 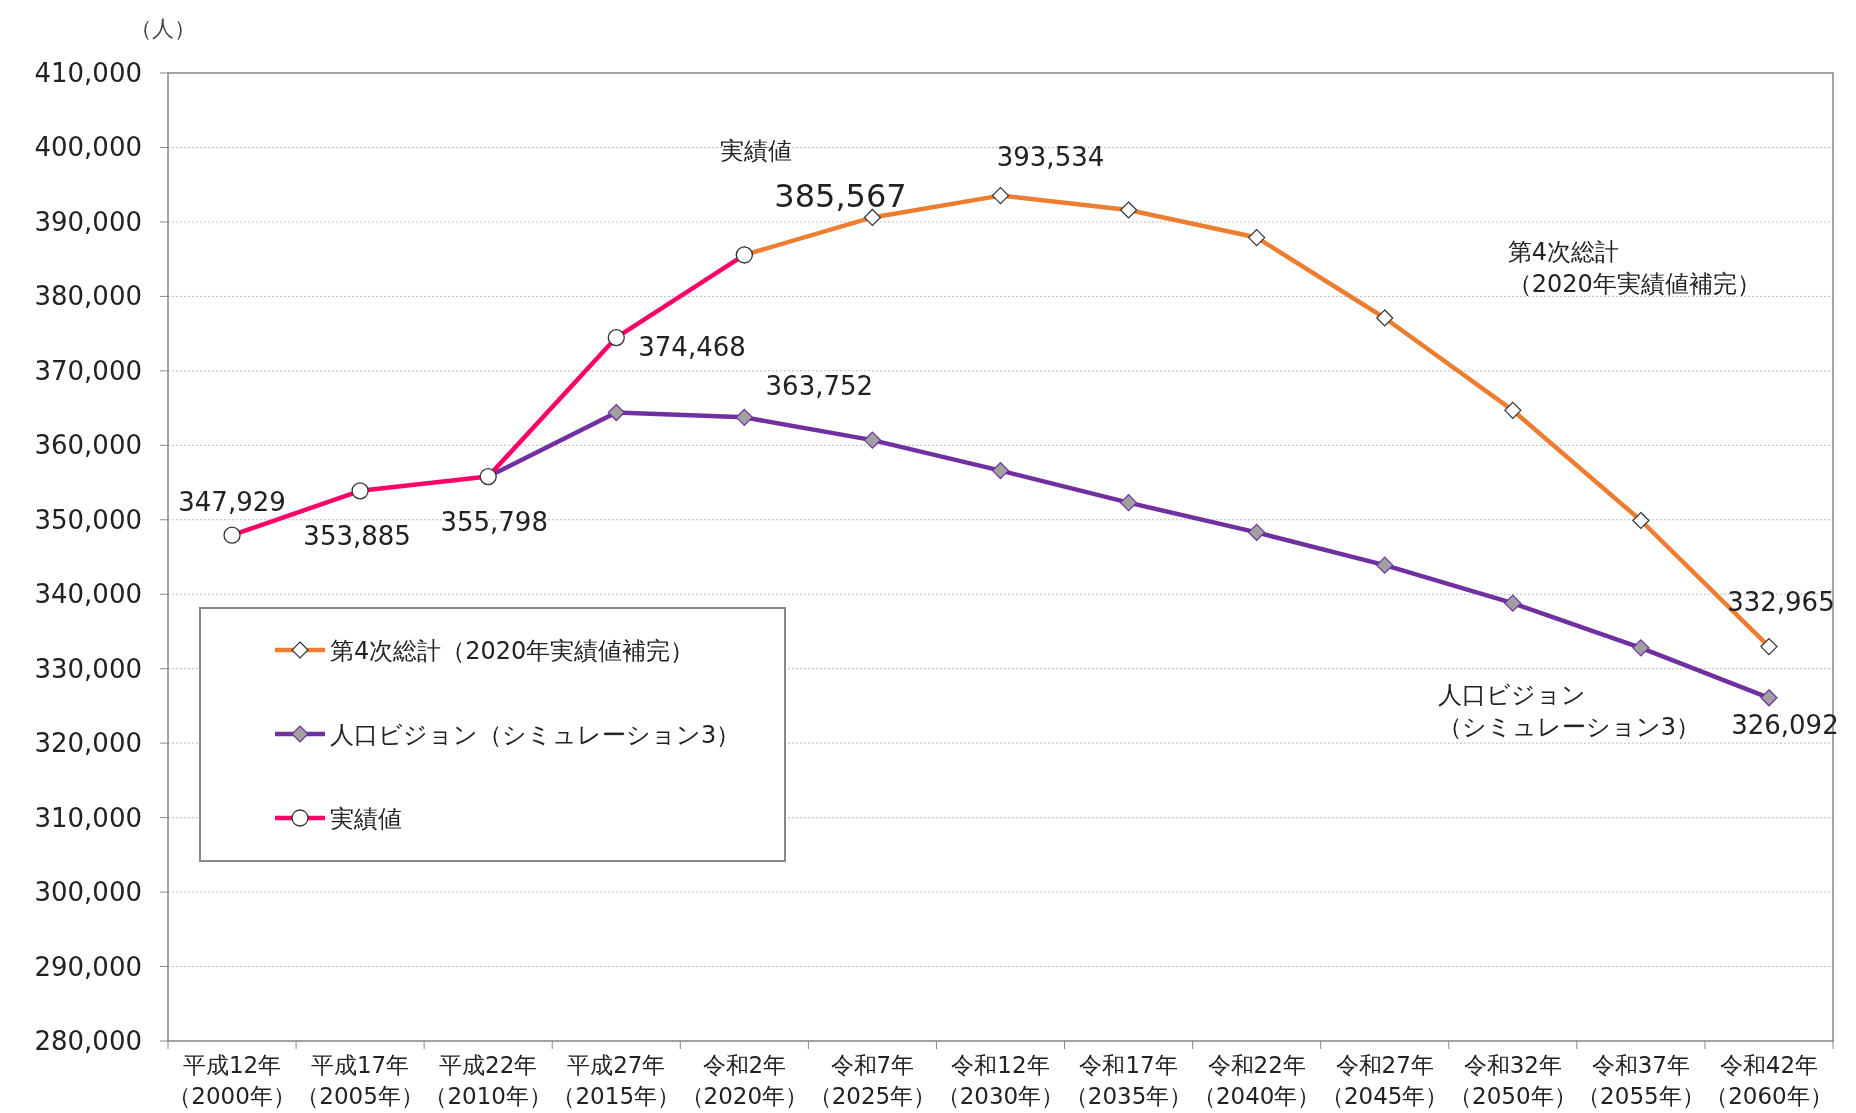 I want to click on y-tick-label: 380,000, so click(x=88, y=296).